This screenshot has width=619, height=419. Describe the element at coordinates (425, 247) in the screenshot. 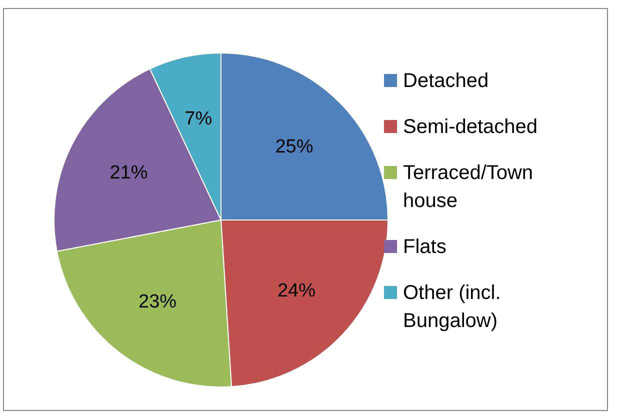

I see `legend-label: Flats` at that location.